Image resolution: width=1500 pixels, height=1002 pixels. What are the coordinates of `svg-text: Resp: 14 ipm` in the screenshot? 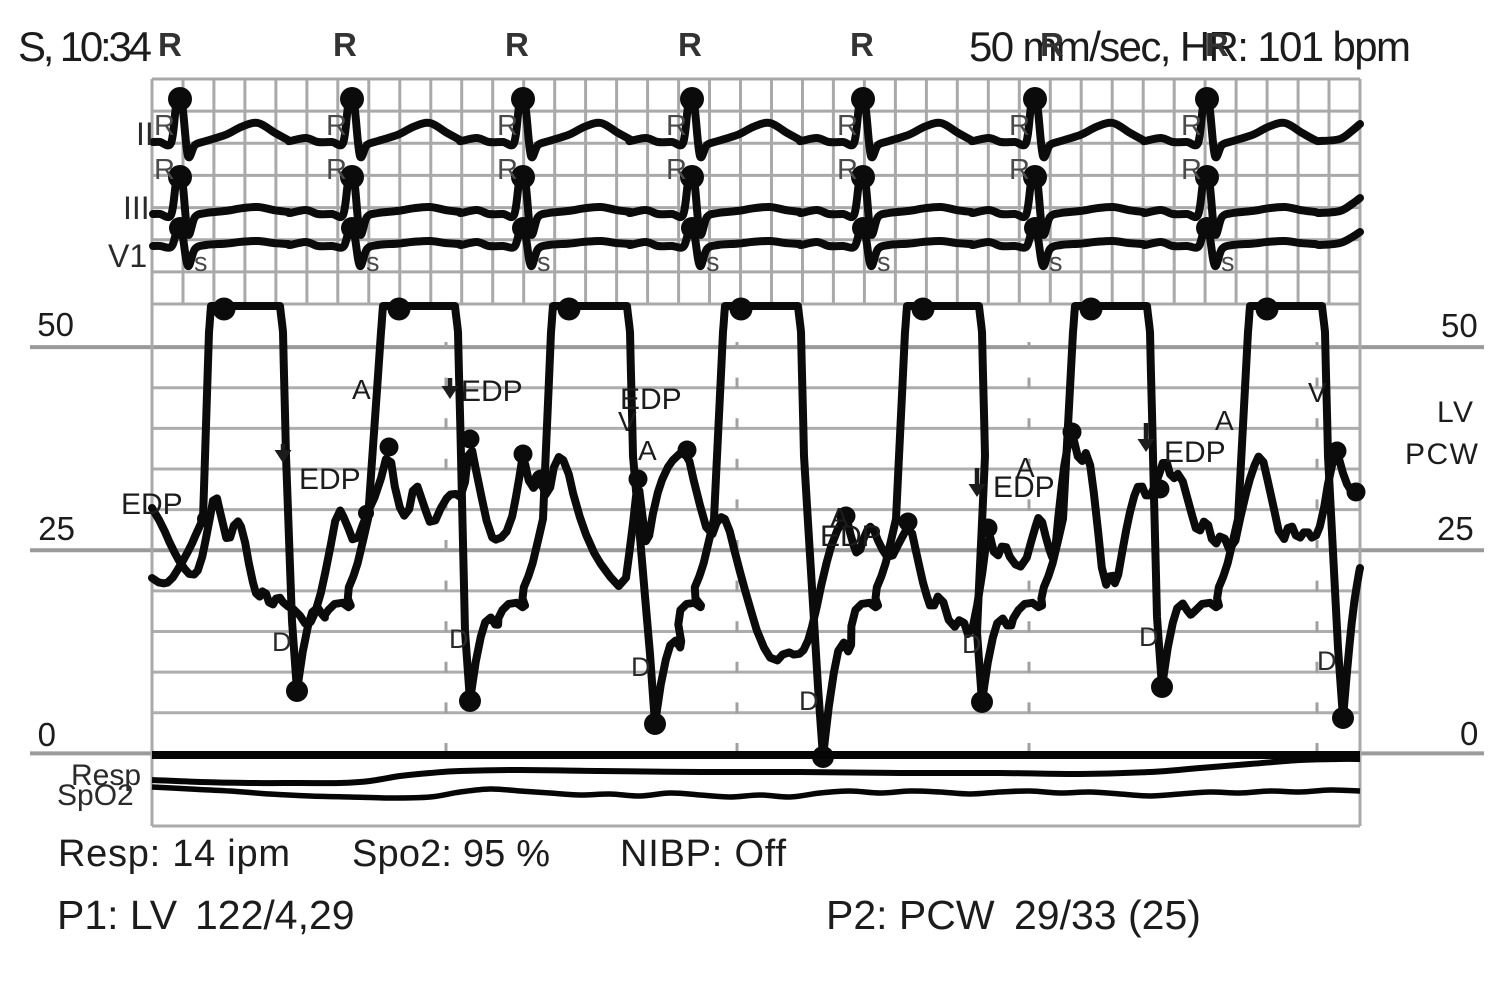 It's located at (174, 854).